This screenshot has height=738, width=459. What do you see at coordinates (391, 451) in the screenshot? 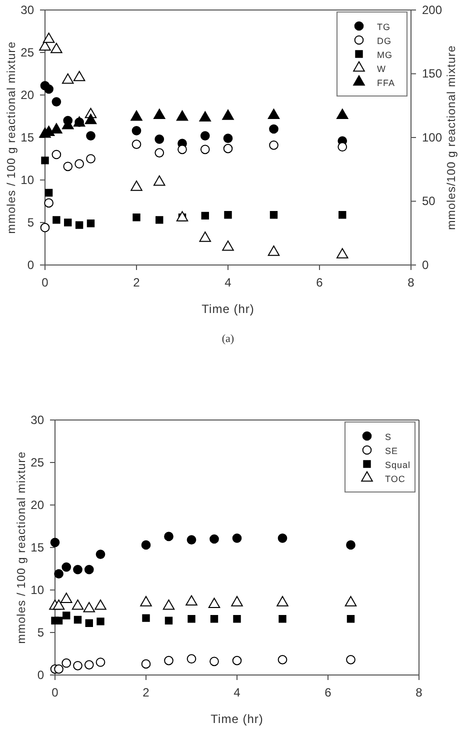
I see `legend-label: SE` at bounding box center [391, 451].